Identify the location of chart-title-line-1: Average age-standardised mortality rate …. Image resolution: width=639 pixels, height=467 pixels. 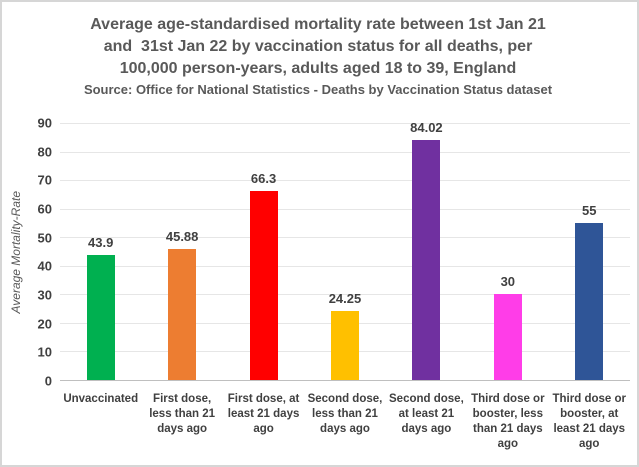
(318, 24).